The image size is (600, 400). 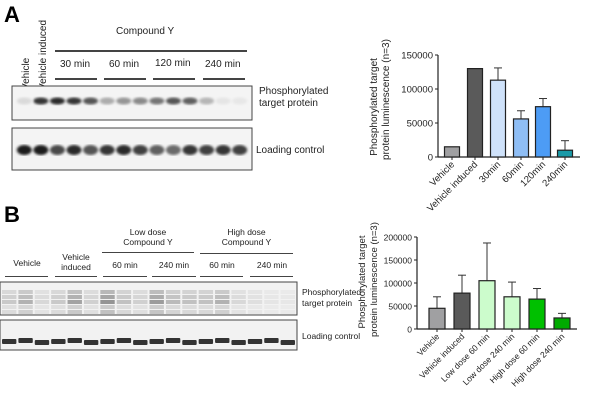 I want to click on bar-high-dose-240-min, so click(x=562, y=323).